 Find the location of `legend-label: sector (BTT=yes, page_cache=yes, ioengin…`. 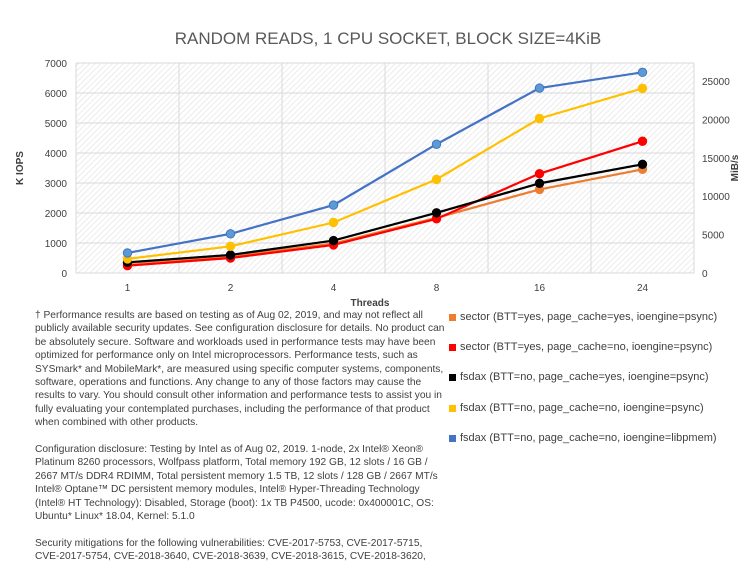

legend-label: sector (BTT=yes, page_cache=yes, ioengin… is located at coordinates (589, 317).